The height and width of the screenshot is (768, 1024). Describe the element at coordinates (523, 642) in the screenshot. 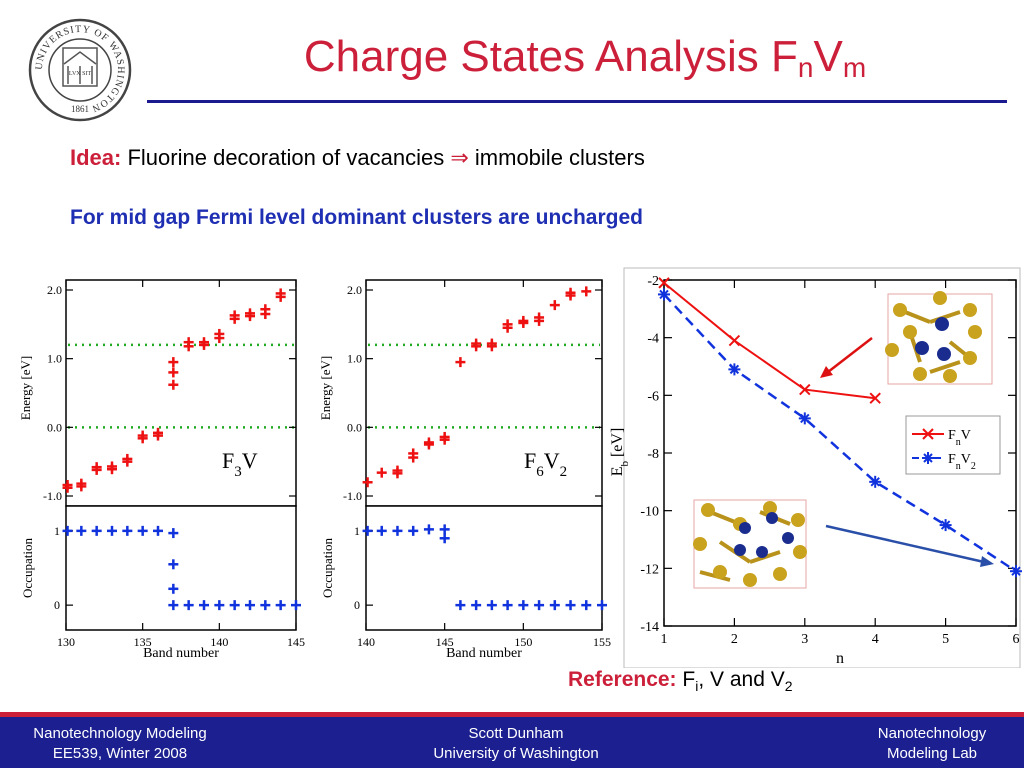

I see `band-xtick-label: 150` at that location.